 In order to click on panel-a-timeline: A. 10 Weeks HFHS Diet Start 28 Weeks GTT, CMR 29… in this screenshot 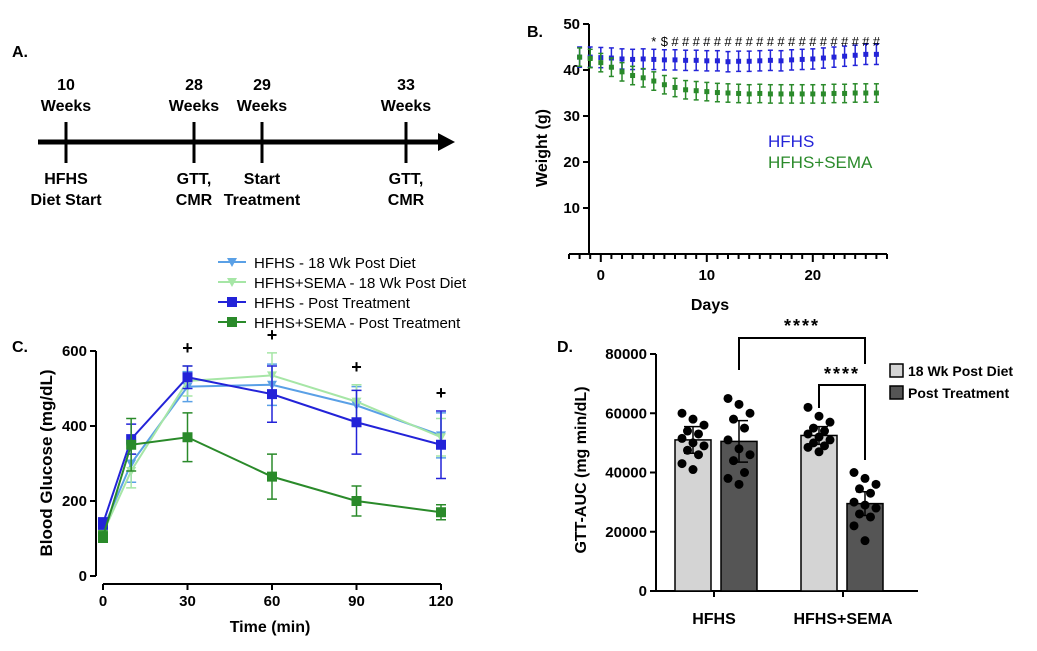, I will do `click(233, 126)`.